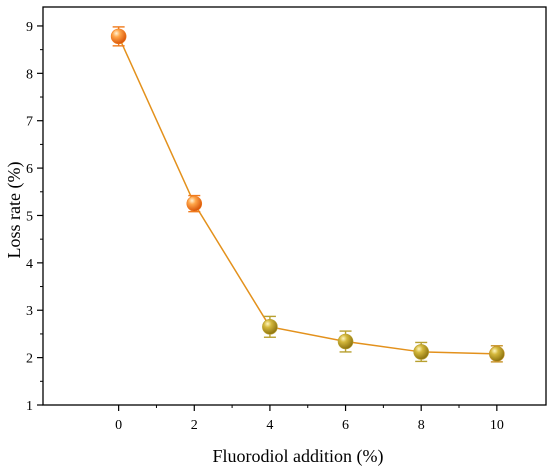 This screenshot has width=550, height=470. I want to click on y-tick-label: 6, so click(29, 169).